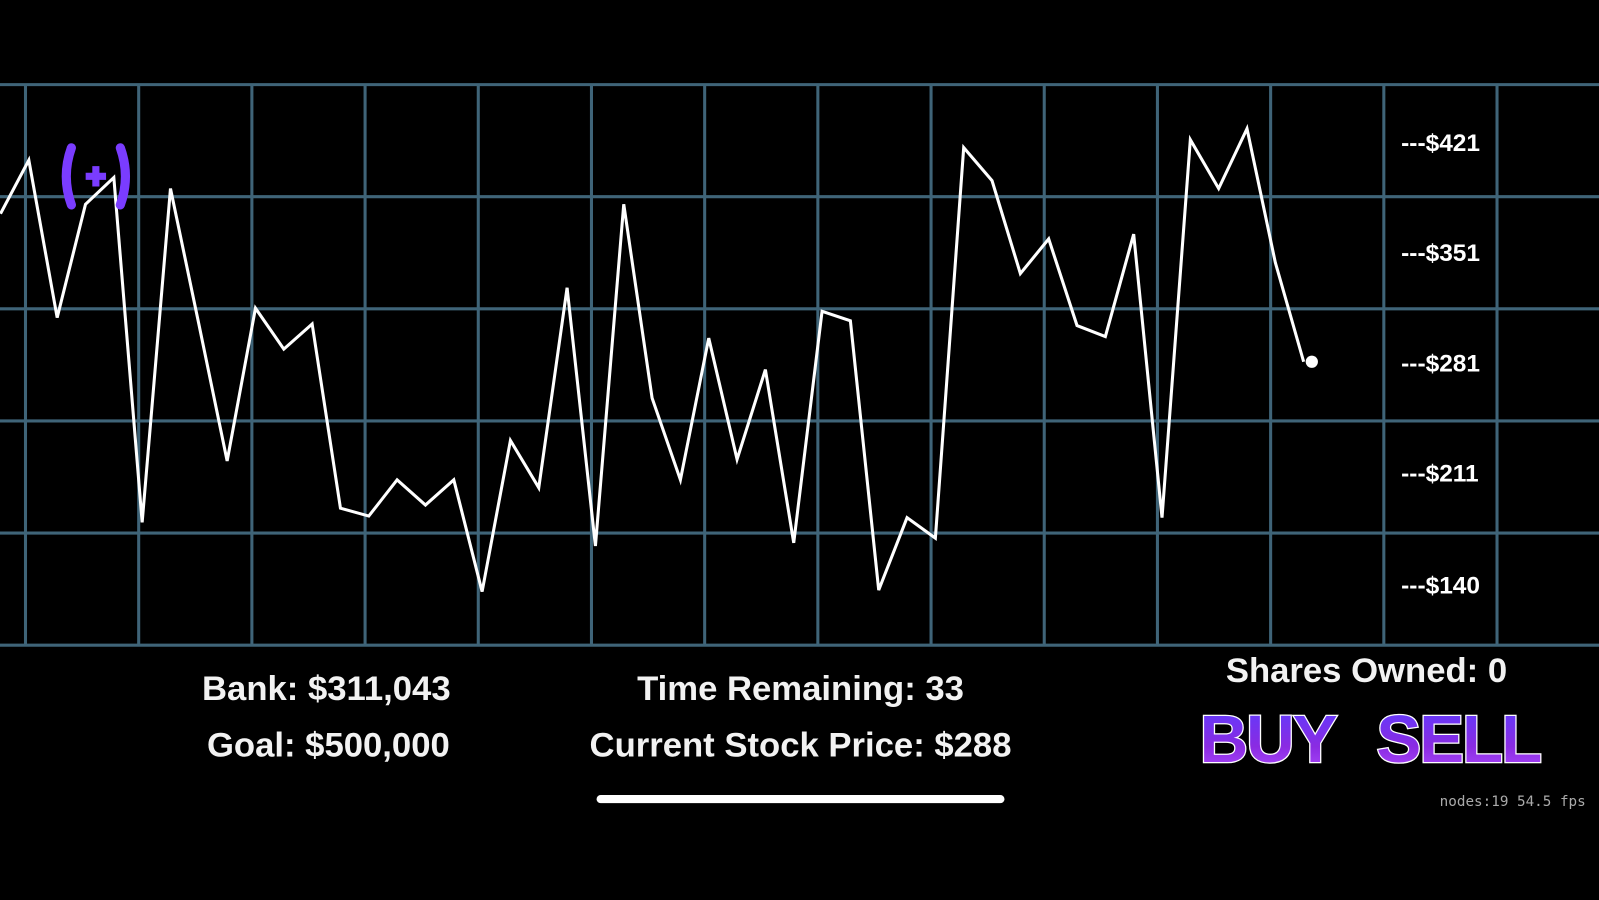 The height and width of the screenshot is (900, 1599). I want to click on add-button, so click(96, 176).